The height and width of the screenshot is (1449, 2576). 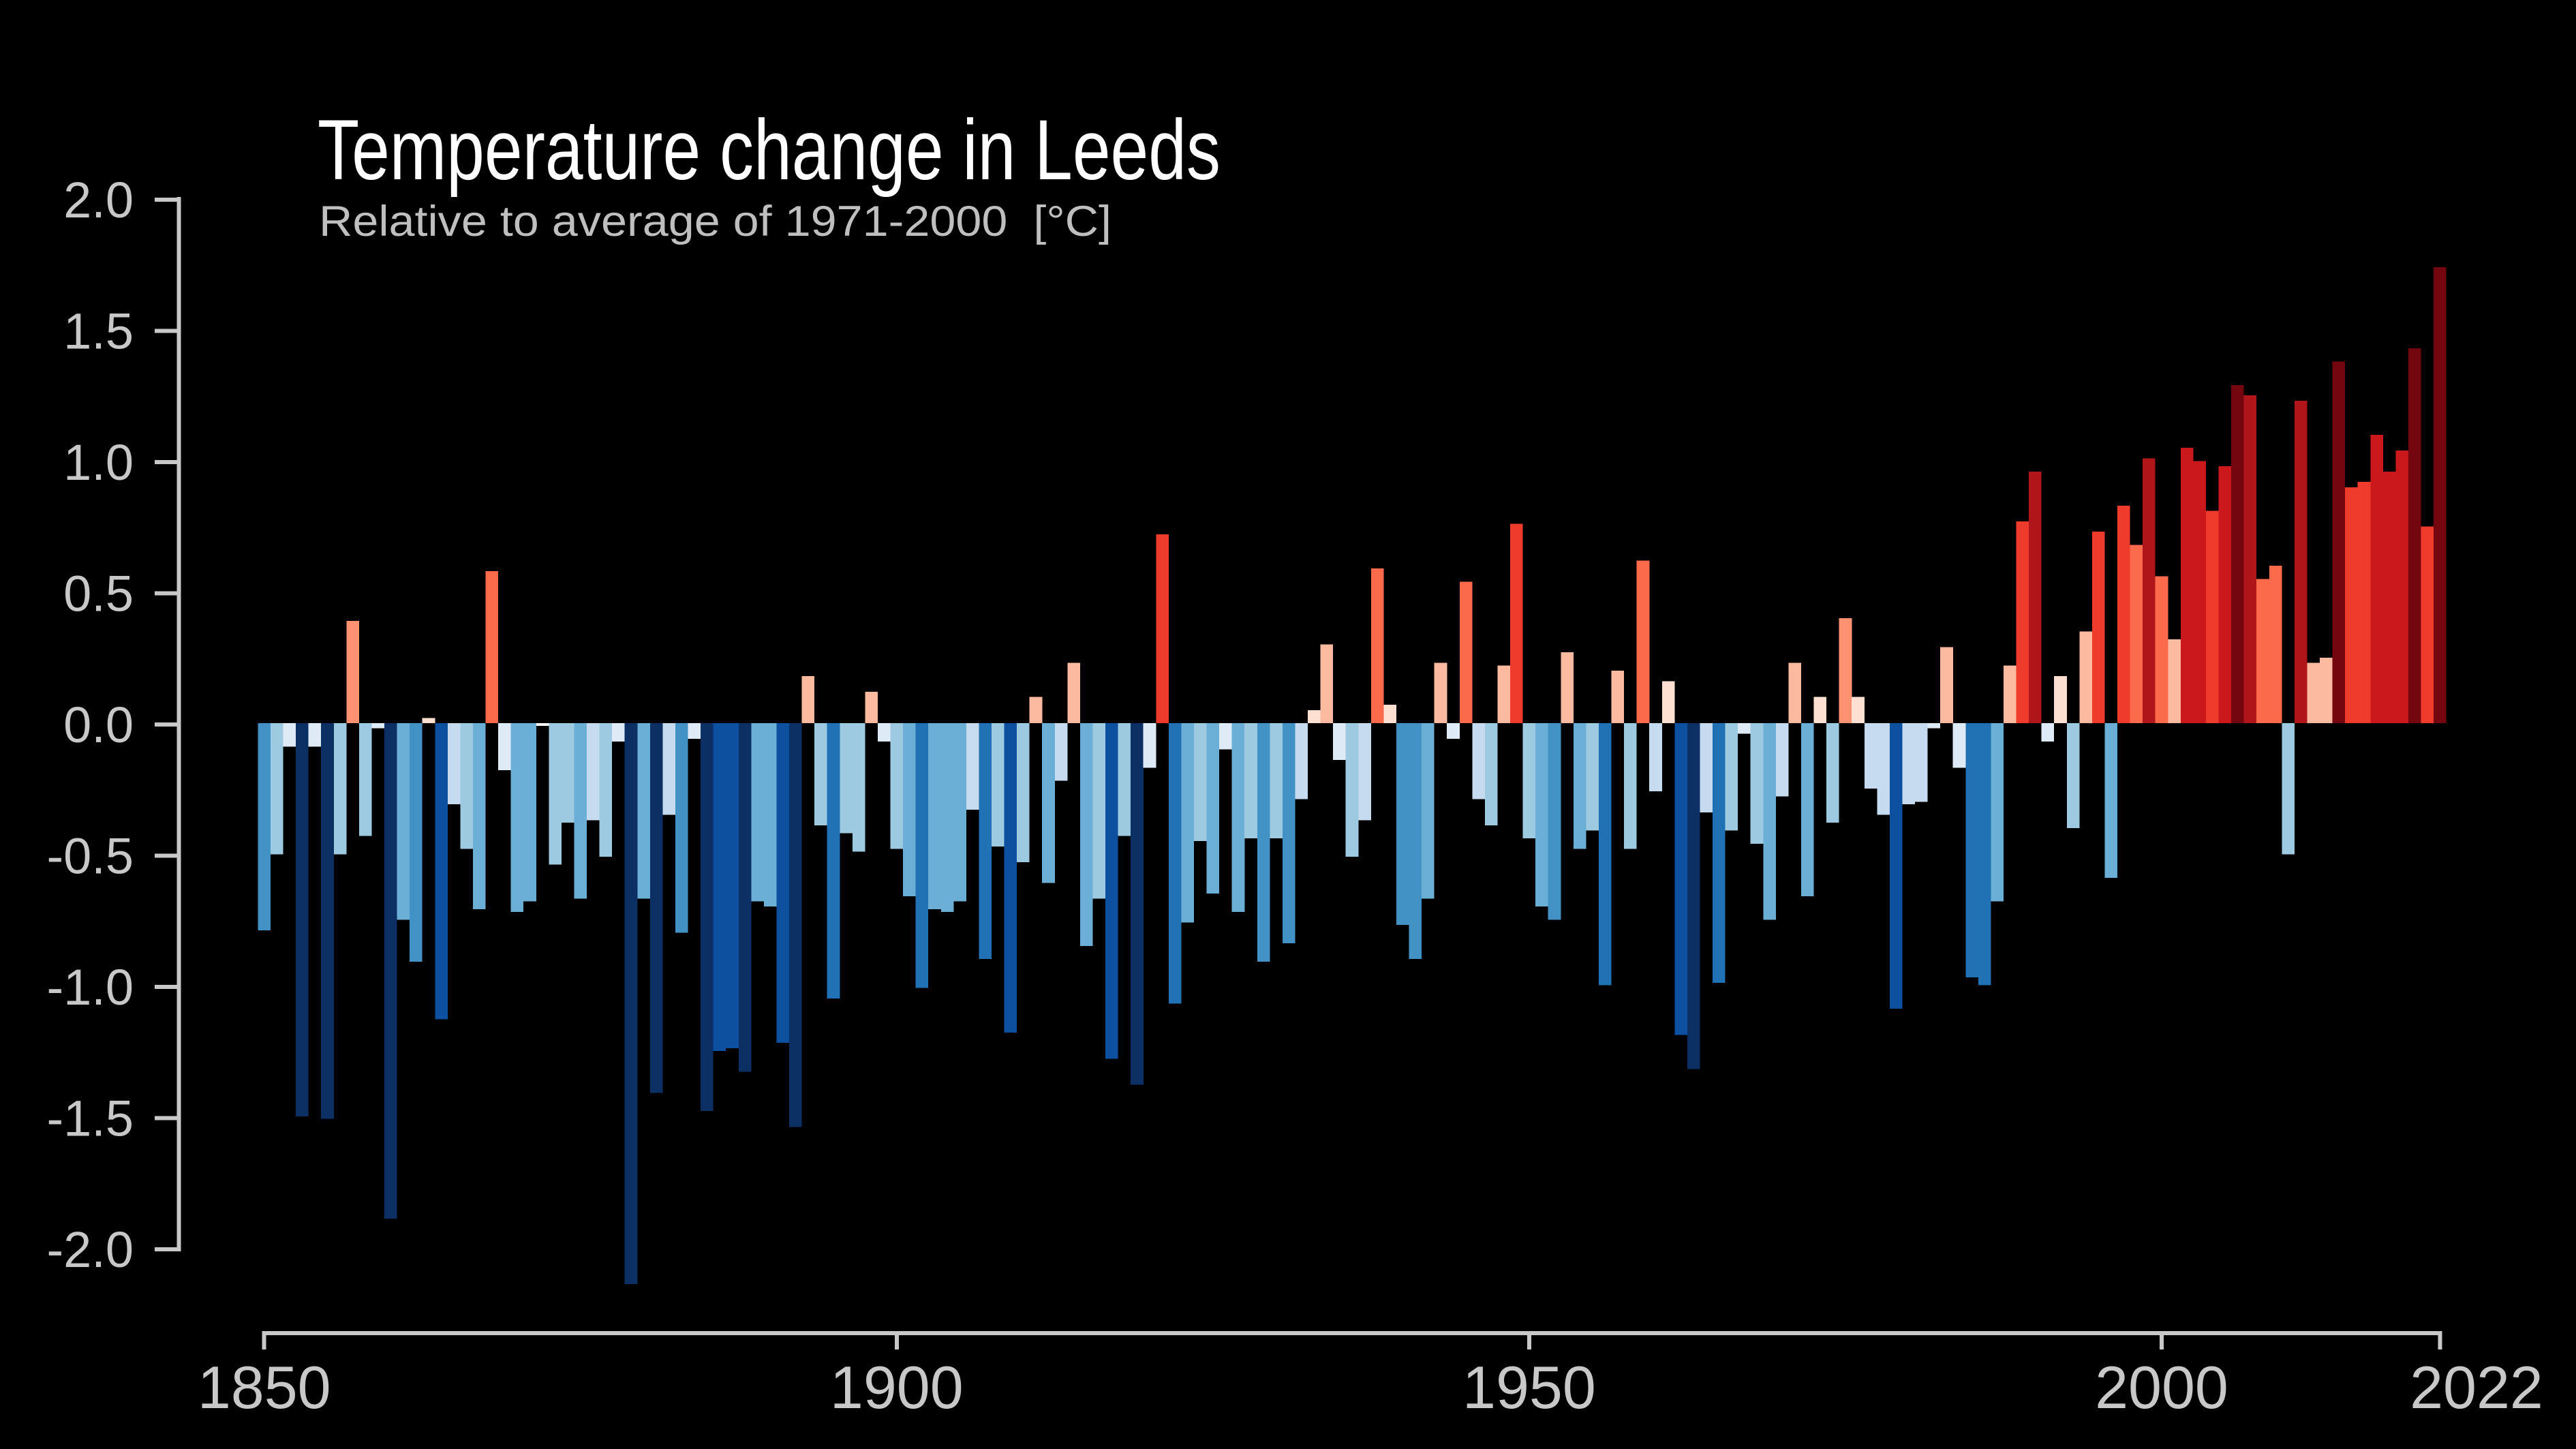 What do you see at coordinates (769, 150) in the screenshot?
I see `svg-text: Temperature change in Leeds` at bounding box center [769, 150].